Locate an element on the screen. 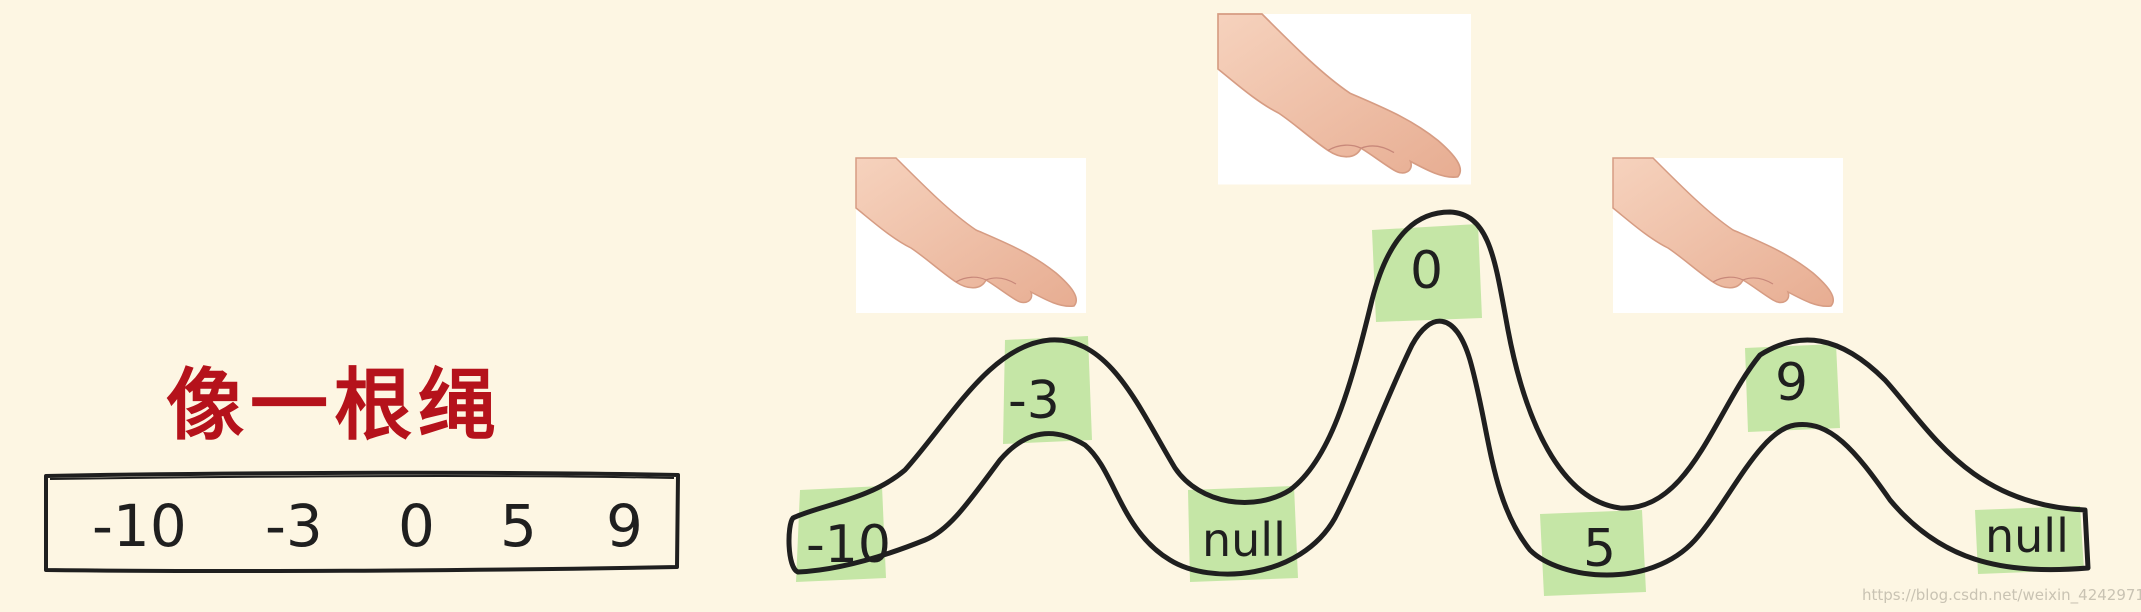  array-item: -3 is located at coordinates (294, 526).